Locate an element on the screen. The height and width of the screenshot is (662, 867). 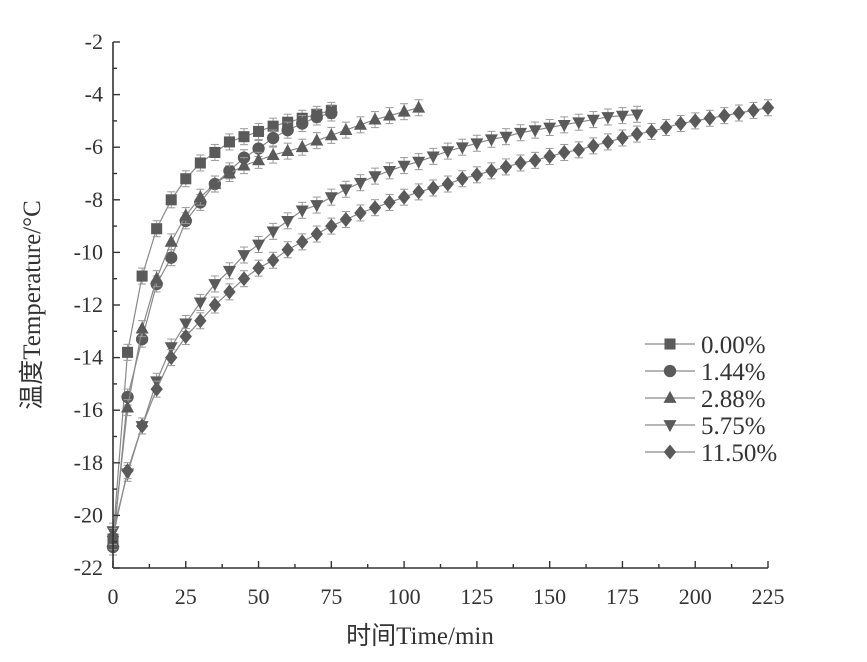
x-tick-label: 225 is located at coordinates (768, 596).